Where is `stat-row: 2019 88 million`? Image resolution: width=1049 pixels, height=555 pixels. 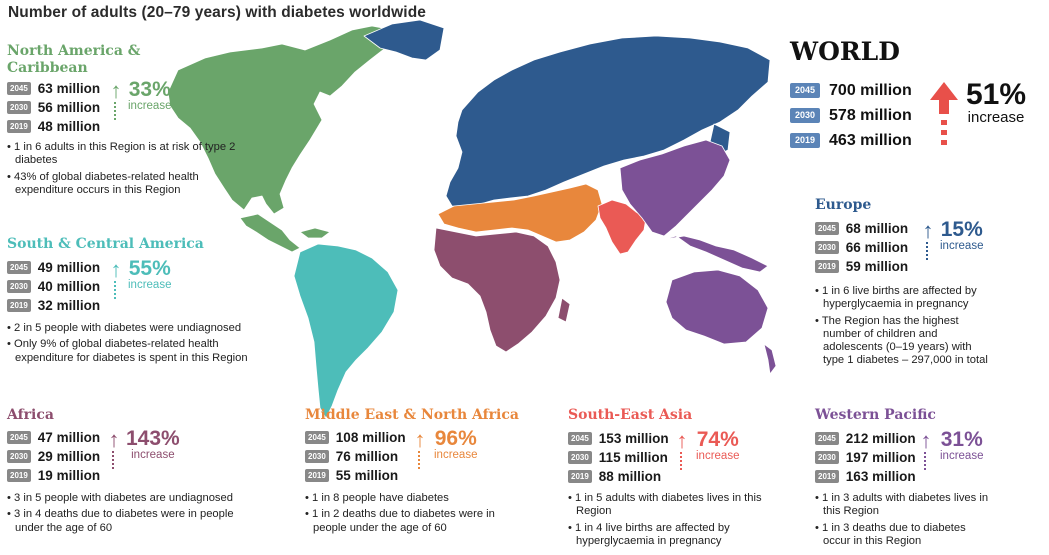 stat-row: 2019 88 million is located at coordinates (618, 476).